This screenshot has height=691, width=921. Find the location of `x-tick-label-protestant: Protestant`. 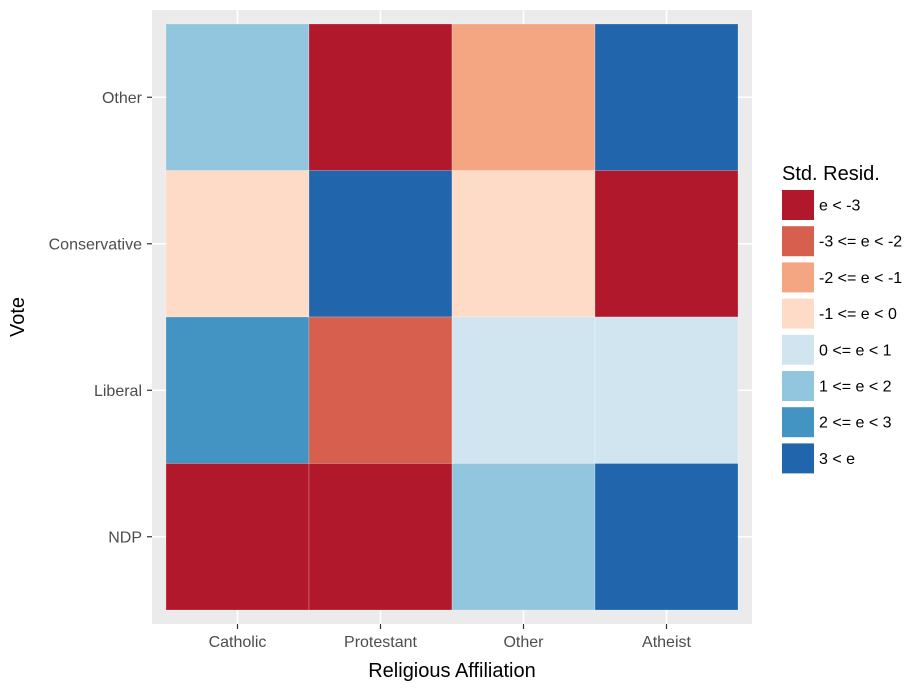

x-tick-label-protestant: Protestant is located at coordinates (380, 642).